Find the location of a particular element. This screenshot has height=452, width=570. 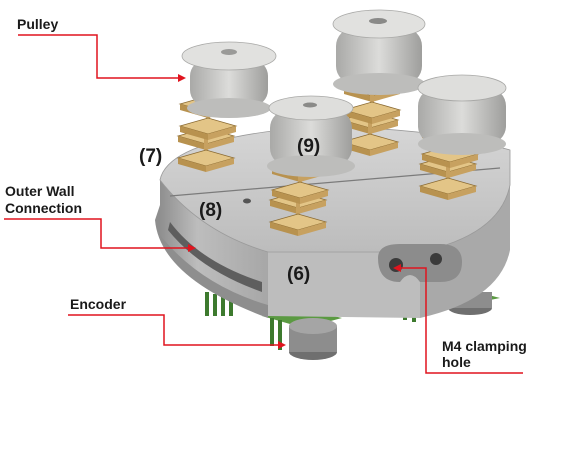

m4-leader is located at coordinates (461, 320).